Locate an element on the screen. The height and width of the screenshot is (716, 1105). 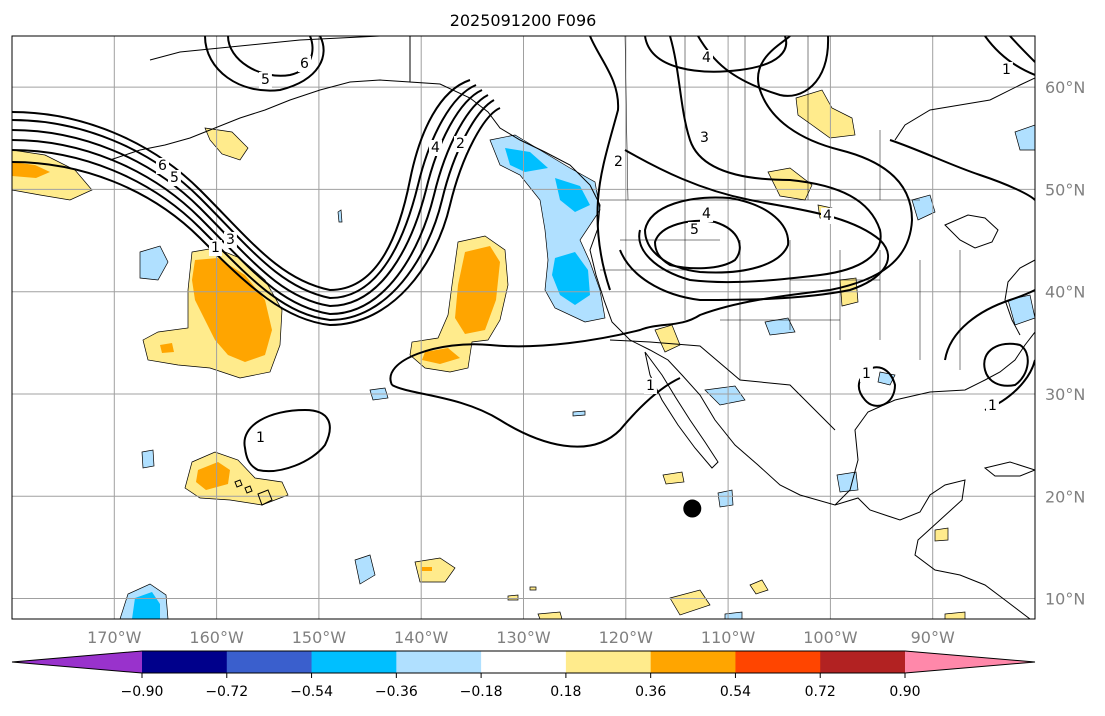
colorbar-tick-label: 0.54 is located at coordinates (735, 692).